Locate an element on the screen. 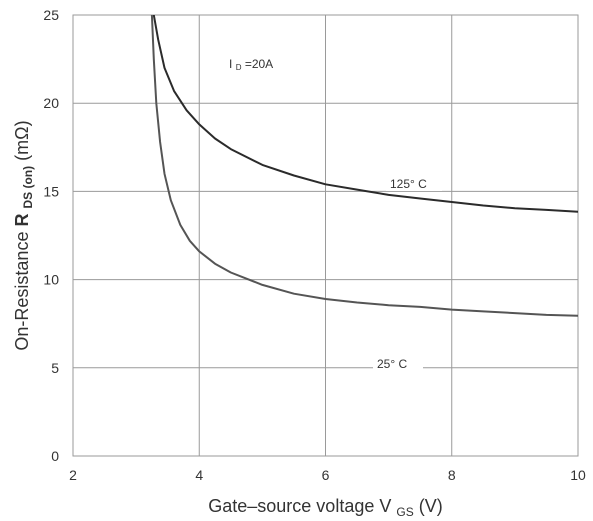 The width and height of the screenshot is (593, 521). series-label-125c-bg is located at coordinates (414, 183).